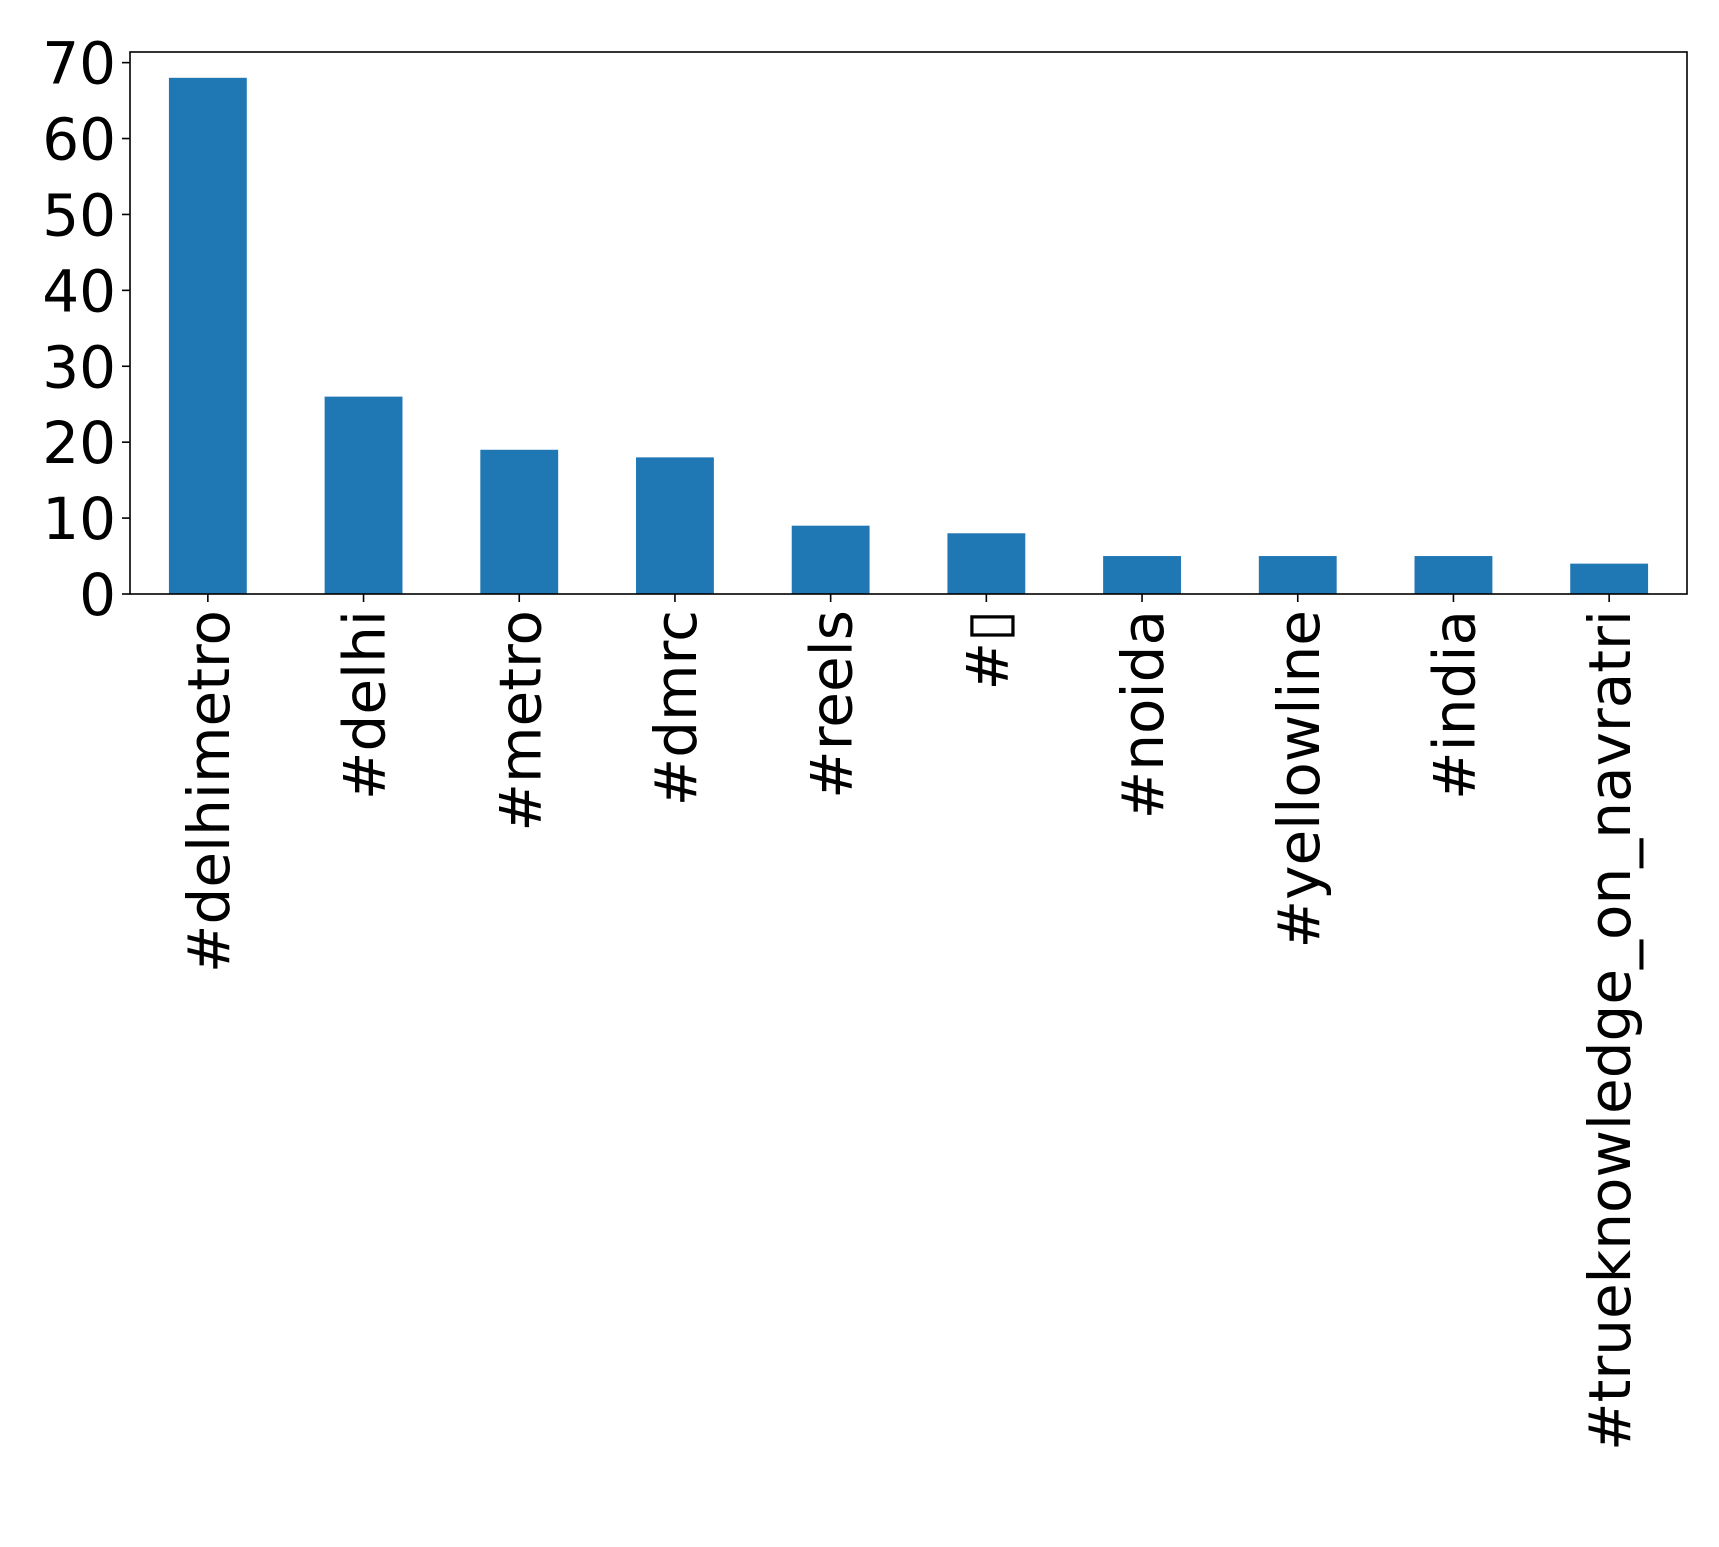  Describe the element at coordinates (79, 140) in the screenshot. I see `y-tick-label: 60` at that location.